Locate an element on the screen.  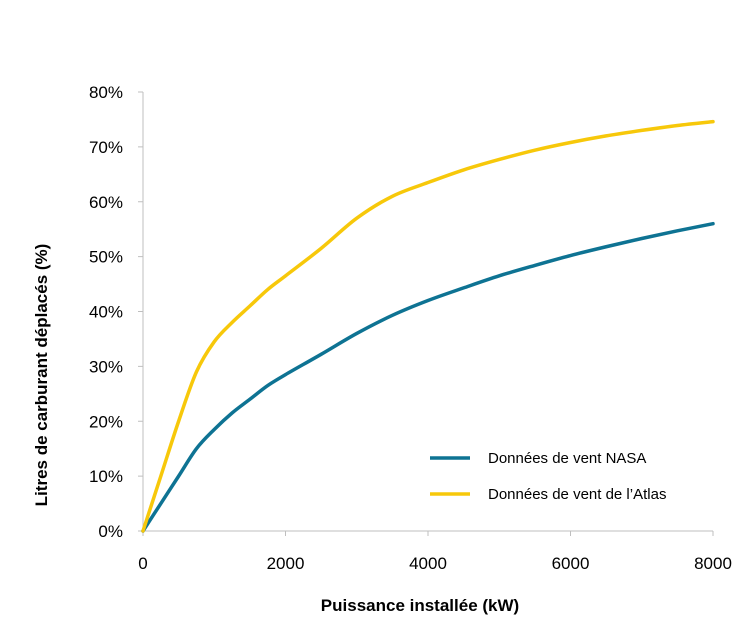
y-tick-label: 80% is located at coordinates (106, 92).